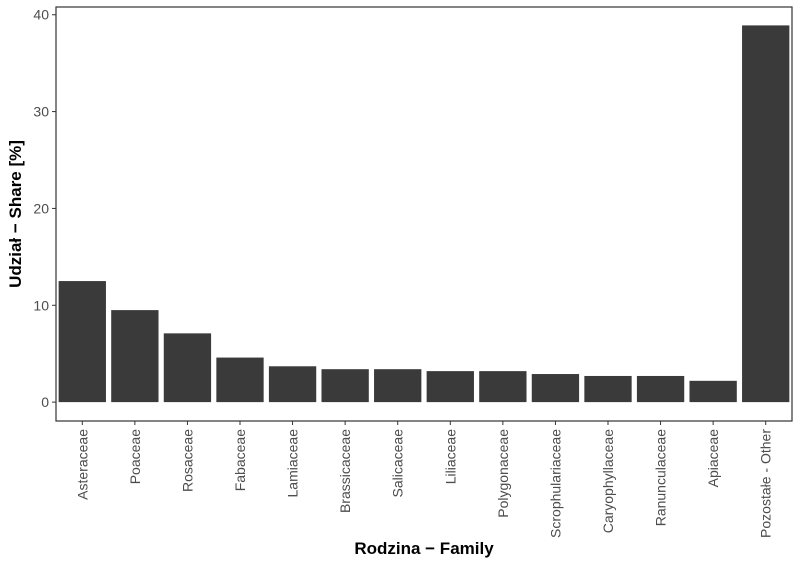 This screenshot has width=800, height=564. I want to click on x-axis-title: Rodzina − Family, so click(424, 548).